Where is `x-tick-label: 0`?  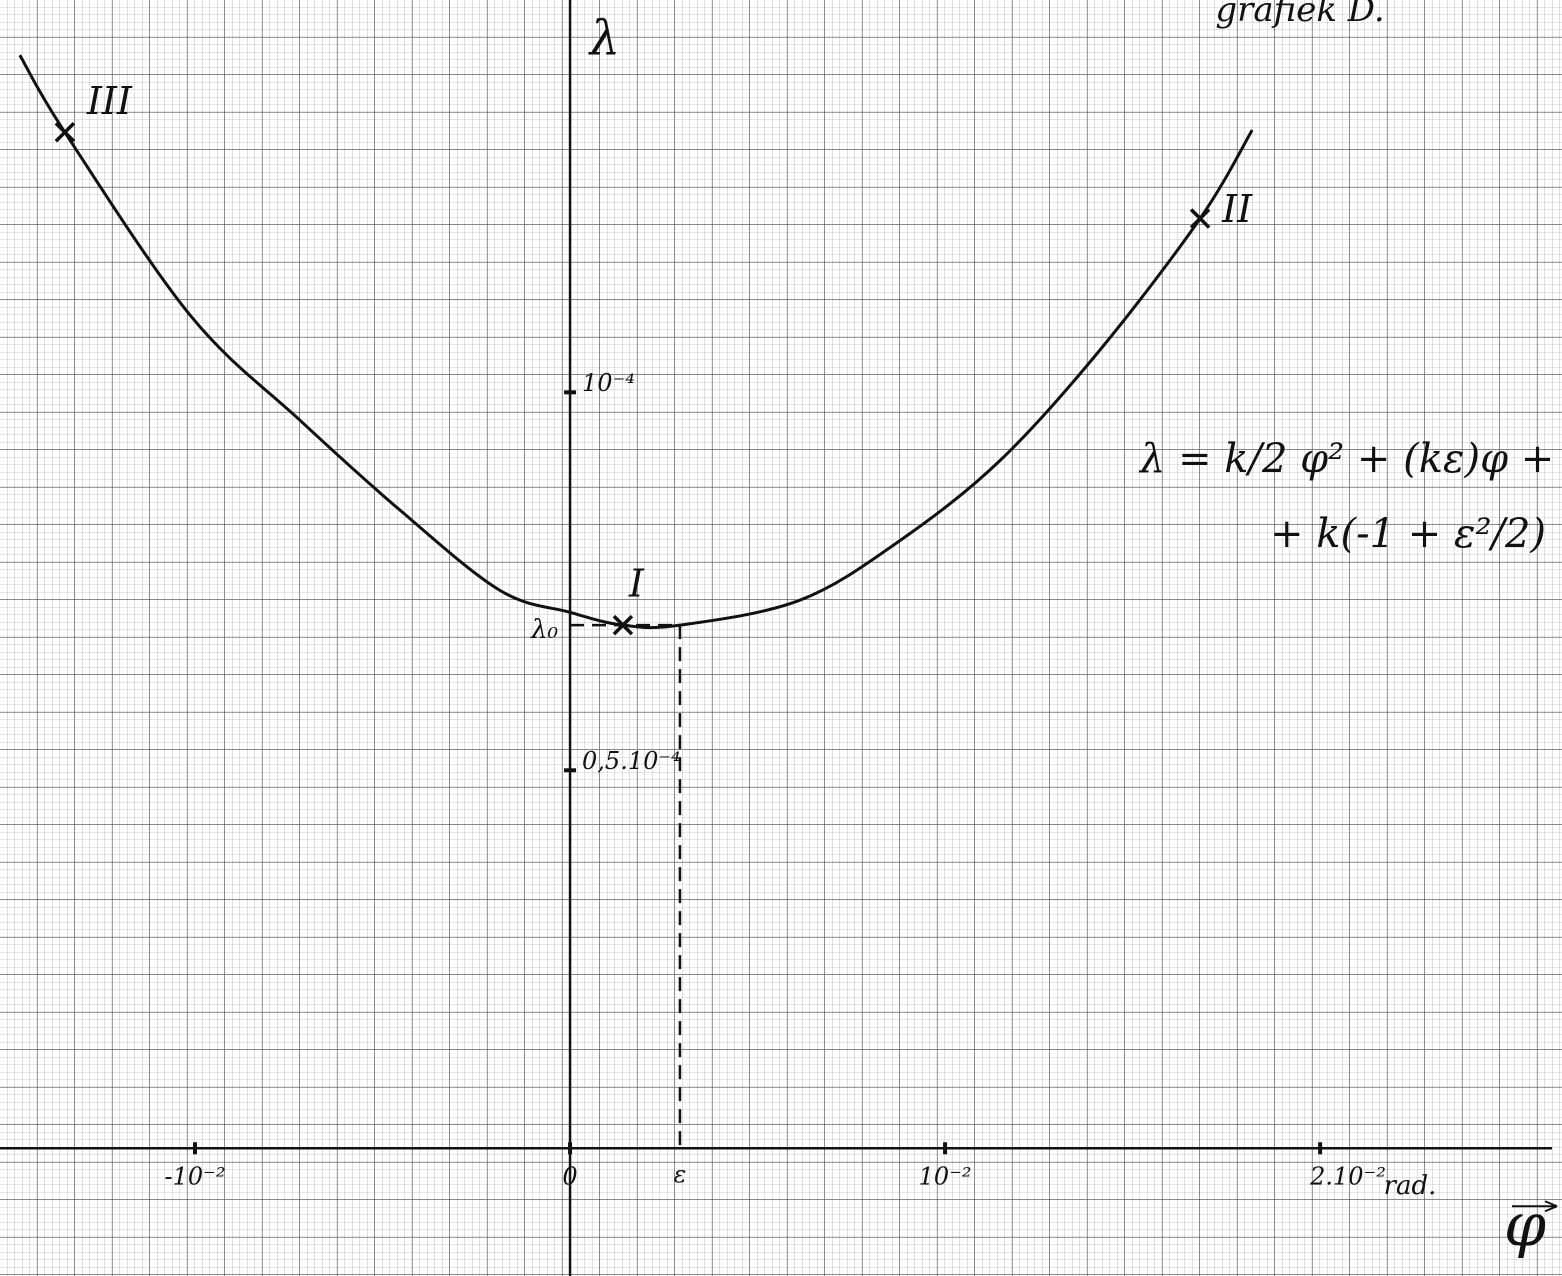
x-tick-label: 0 is located at coordinates (569, 1177).